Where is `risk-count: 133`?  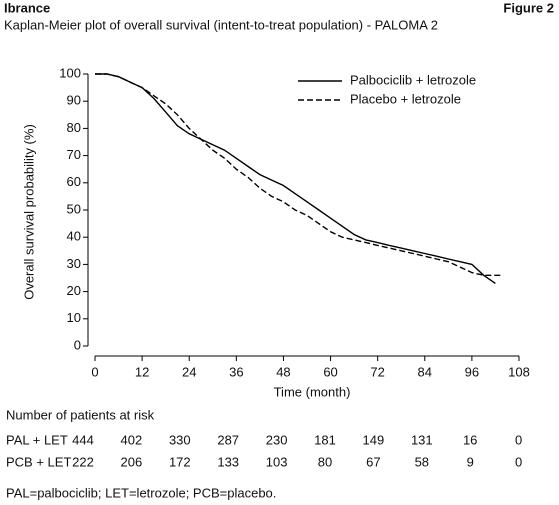 risk-count: 133 is located at coordinates (228, 461).